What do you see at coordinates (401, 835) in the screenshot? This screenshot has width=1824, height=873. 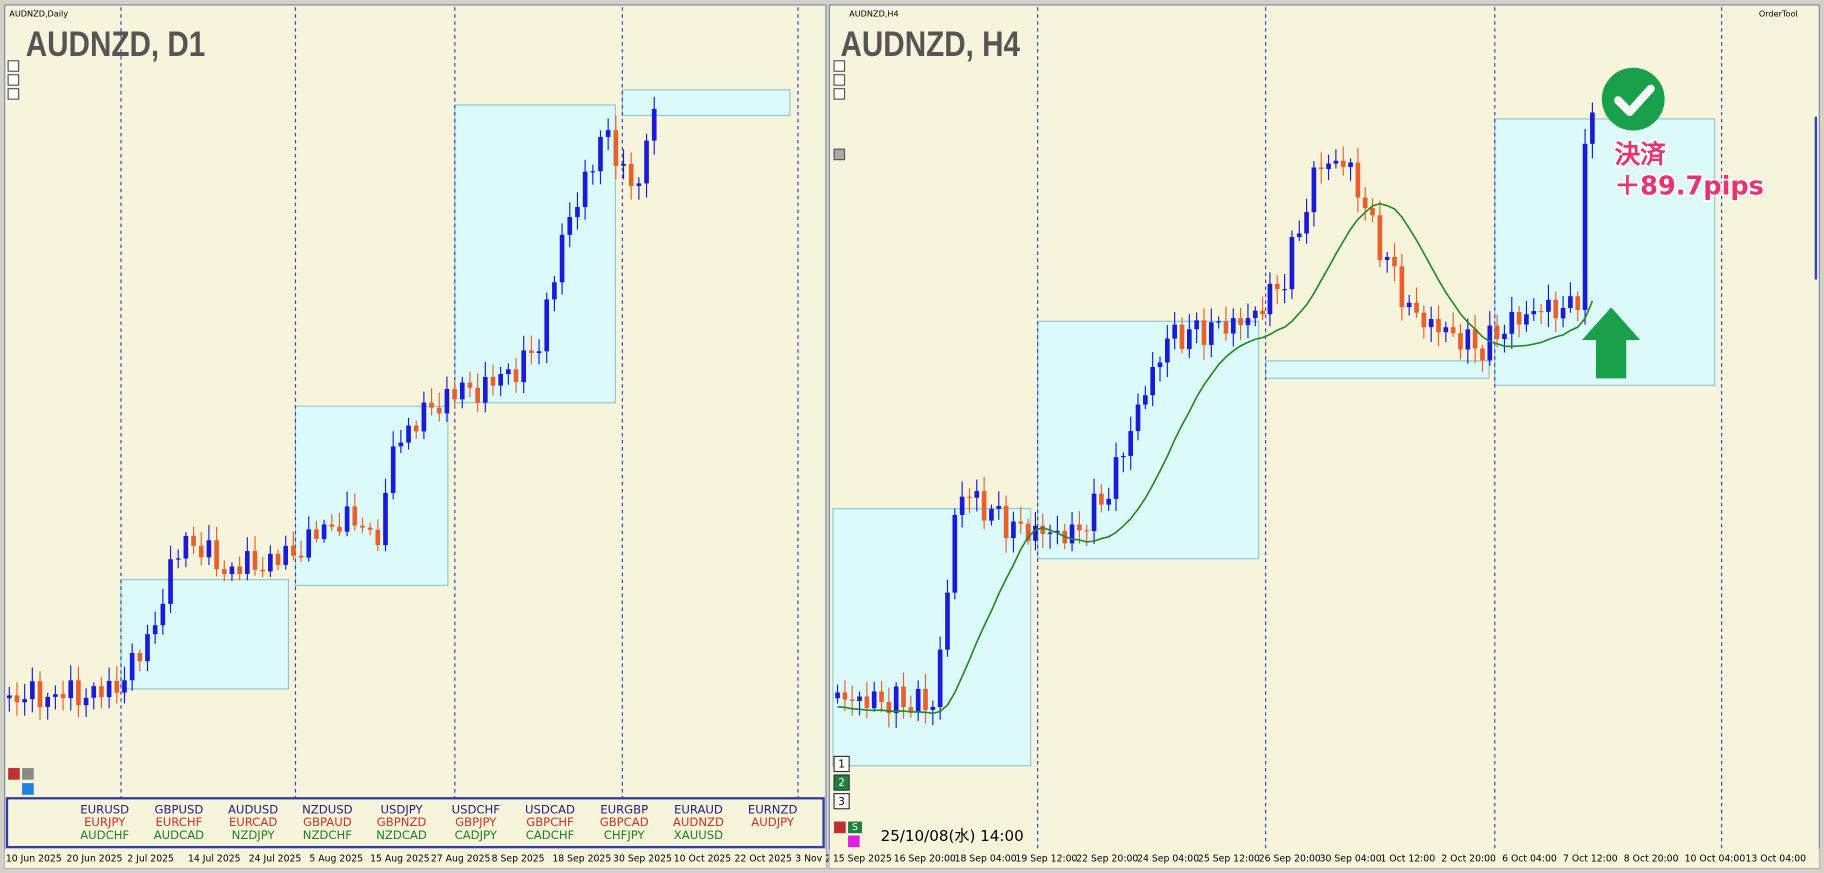 I see `symbol: NZDCAD` at bounding box center [401, 835].